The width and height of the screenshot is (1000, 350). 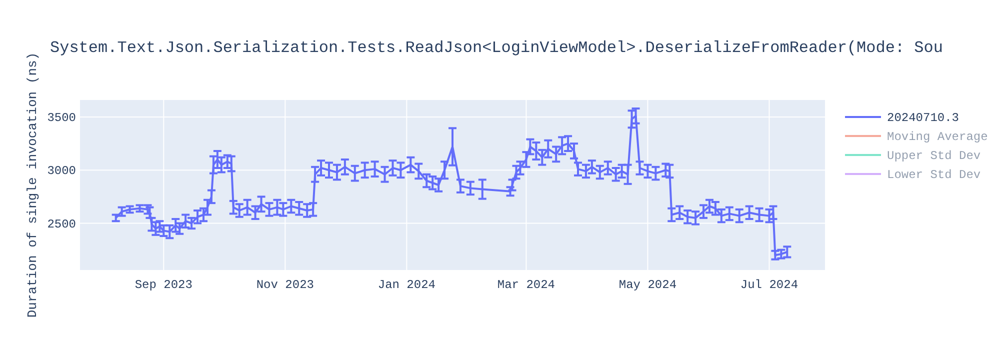 What do you see at coordinates (937, 137) in the screenshot?
I see `legend-label: Moving Average` at bounding box center [937, 137].